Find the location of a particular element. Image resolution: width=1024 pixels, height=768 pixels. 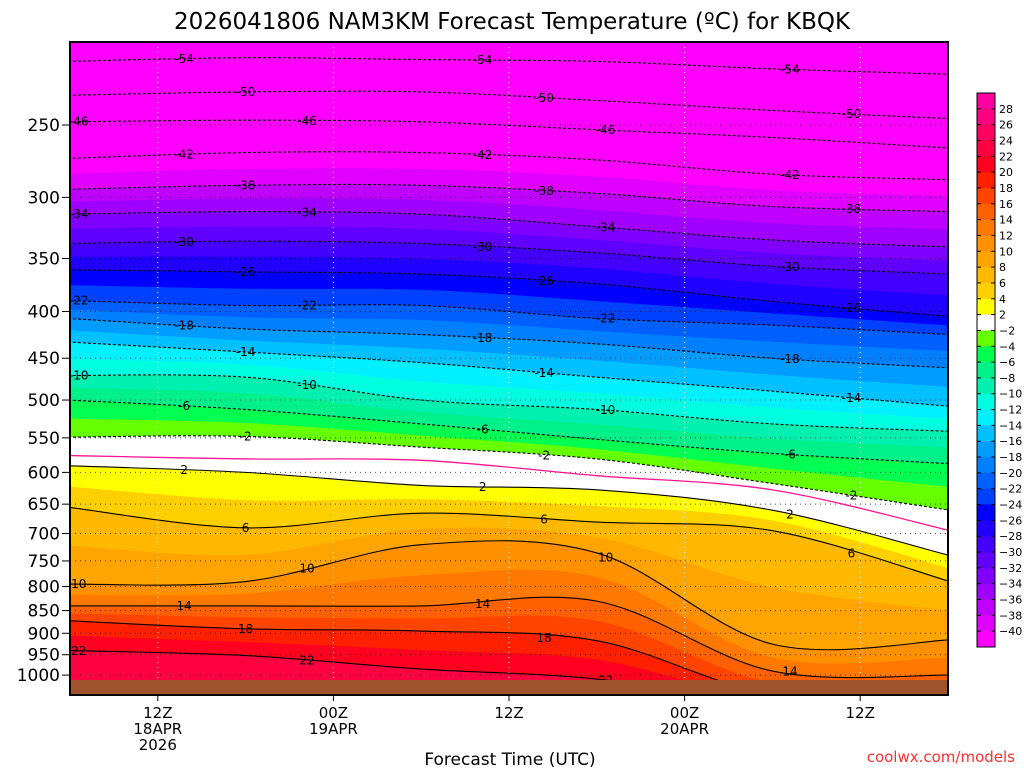

isotherm--18 is located at coordinates (509, 343).